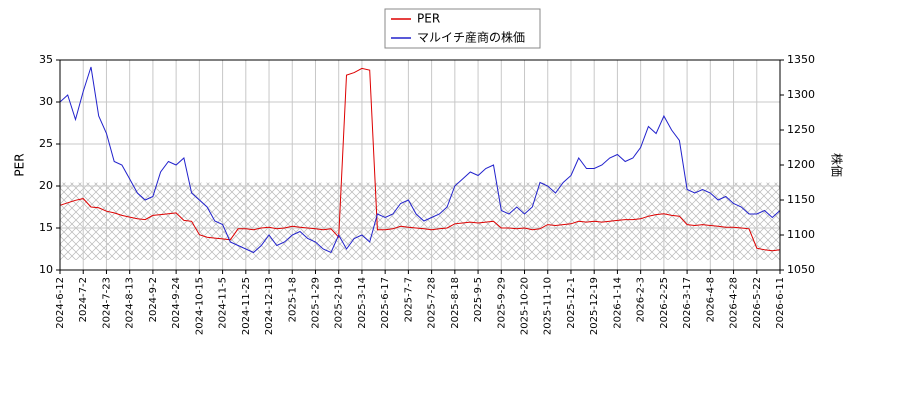 This screenshot has width=900, height=404. What do you see at coordinates (501, 303) in the screenshot?
I see `x-tick-label: 2025-9-29` at bounding box center [501, 303].